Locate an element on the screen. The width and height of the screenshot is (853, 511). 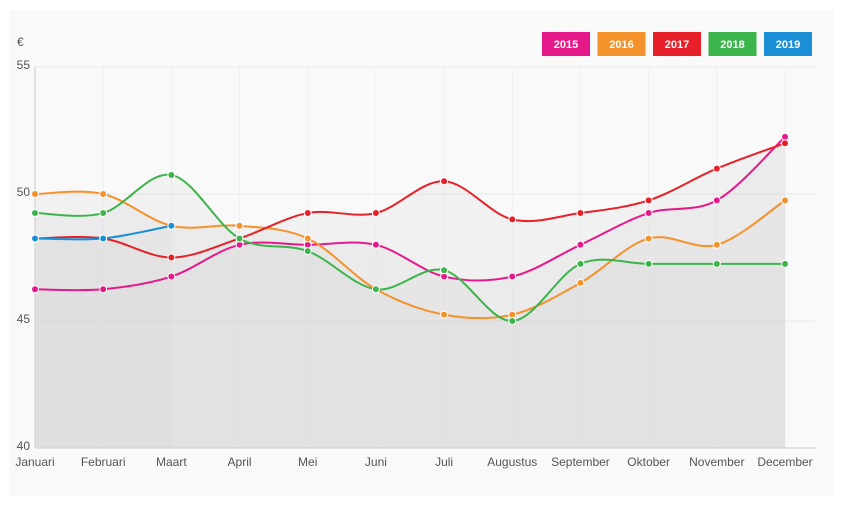
legend-label: 2019 is located at coordinates (788, 45).